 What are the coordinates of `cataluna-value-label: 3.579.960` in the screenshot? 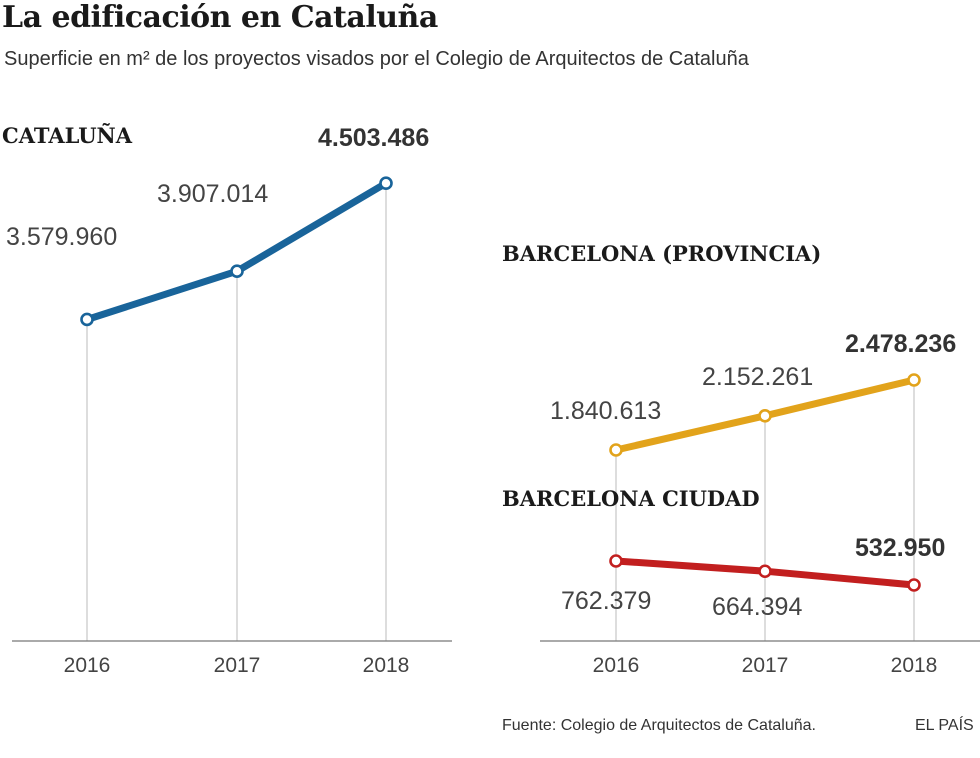 It's located at (61, 237).